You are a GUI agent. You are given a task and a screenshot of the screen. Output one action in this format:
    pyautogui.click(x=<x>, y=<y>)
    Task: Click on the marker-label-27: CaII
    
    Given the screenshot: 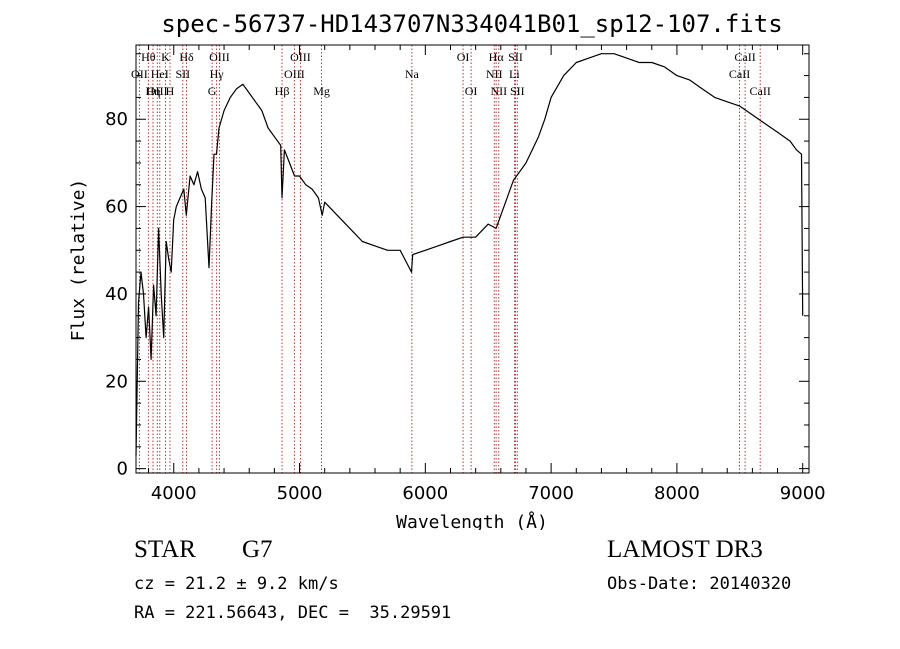 What is the action you would take?
    pyautogui.click(x=760, y=91)
    